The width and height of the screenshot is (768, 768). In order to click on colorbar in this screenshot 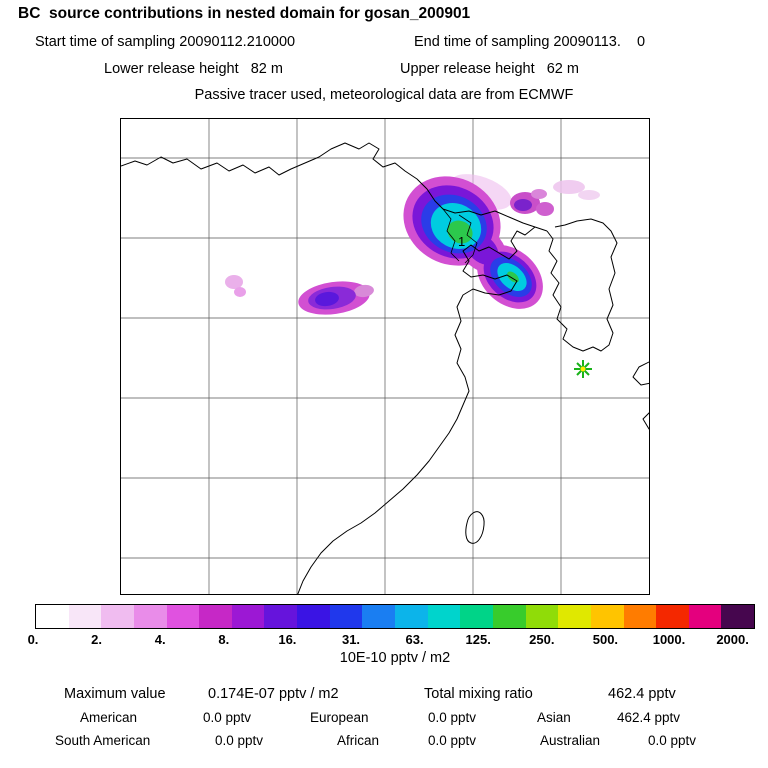, I will do `click(395, 616)`.